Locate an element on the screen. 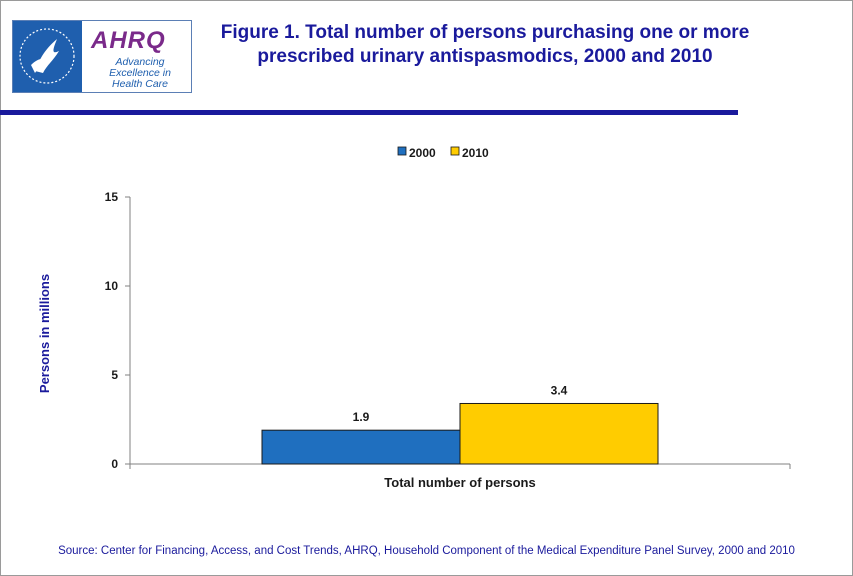 This screenshot has height=576, width=853. data-label-2000: 1.9 is located at coordinates (361, 417).